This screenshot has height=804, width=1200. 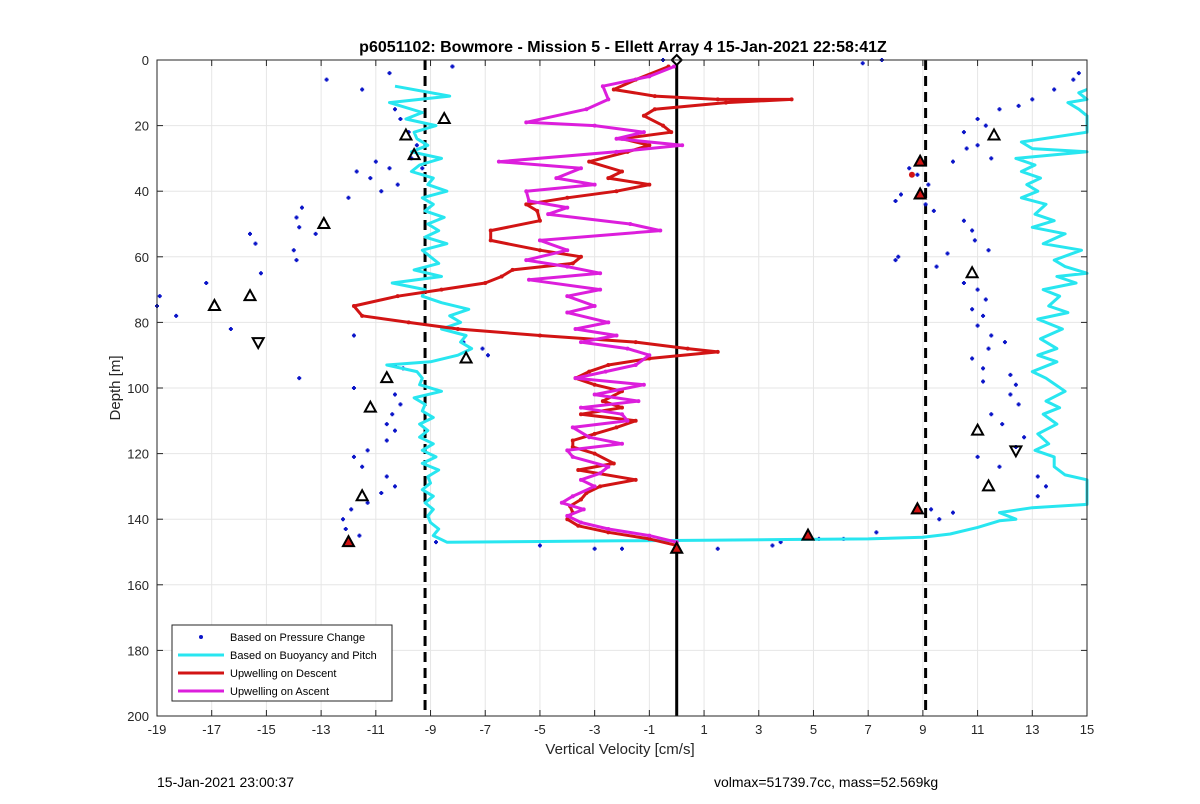 What do you see at coordinates (157, 729) in the screenshot?
I see `x-tick-label: -19` at bounding box center [157, 729].